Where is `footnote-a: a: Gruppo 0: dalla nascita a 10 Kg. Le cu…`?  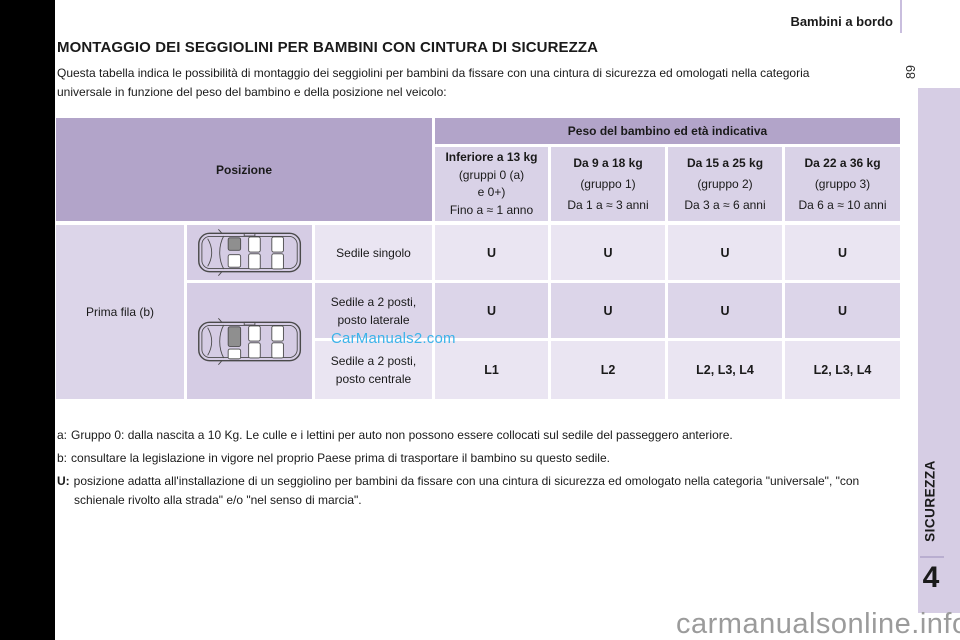
footnote-a: a: Gruppo 0: dalla nascita a 10 Kg. Le cu… is located at coordinates (477, 435).